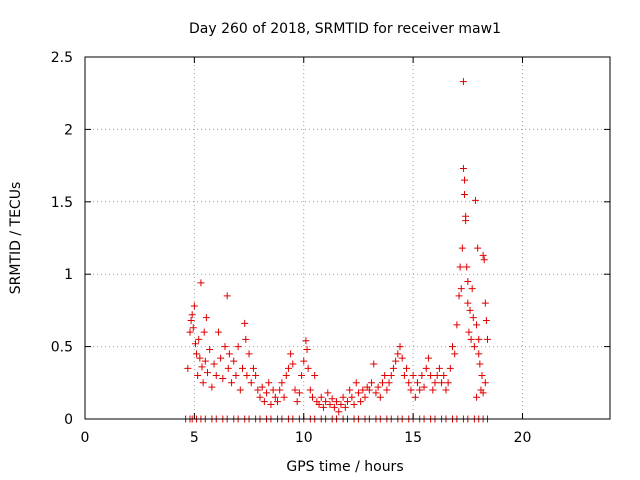 The image size is (640, 480). Describe the element at coordinates (62, 203) in the screenshot. I see `y-tick-label: 1.5` at that location.